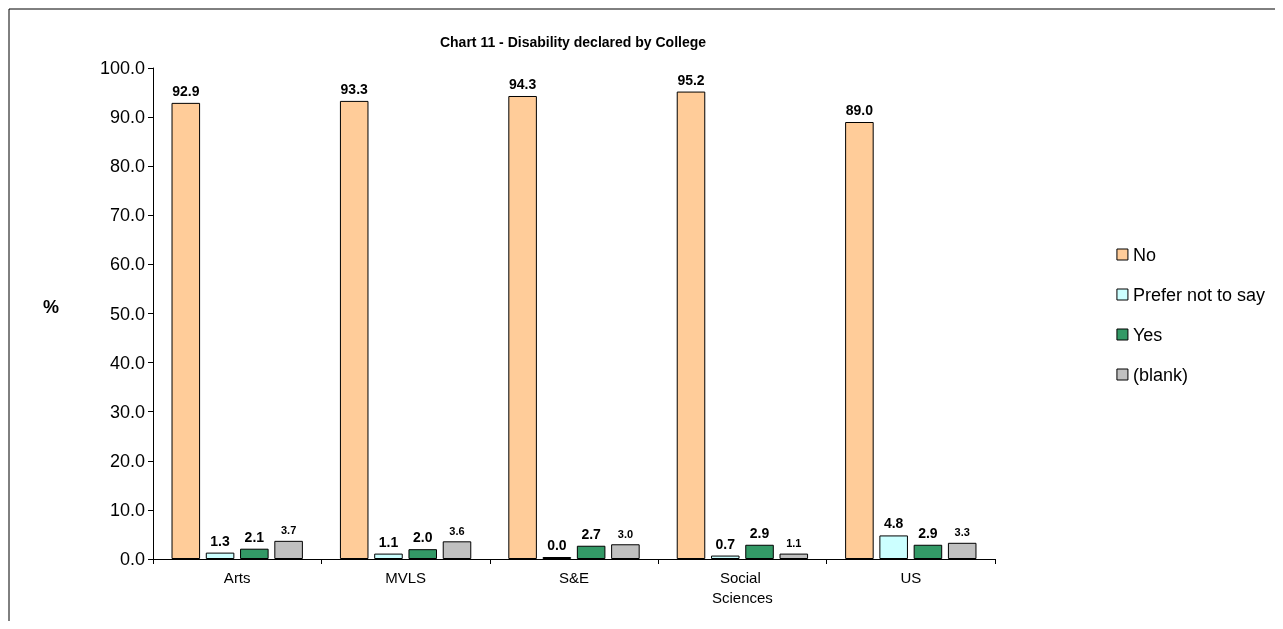 This screenshot has width=1283, height=629. Describe the element at coordinates (354, 88) in the screenshot. I see `data-label: 93.3` at that location.